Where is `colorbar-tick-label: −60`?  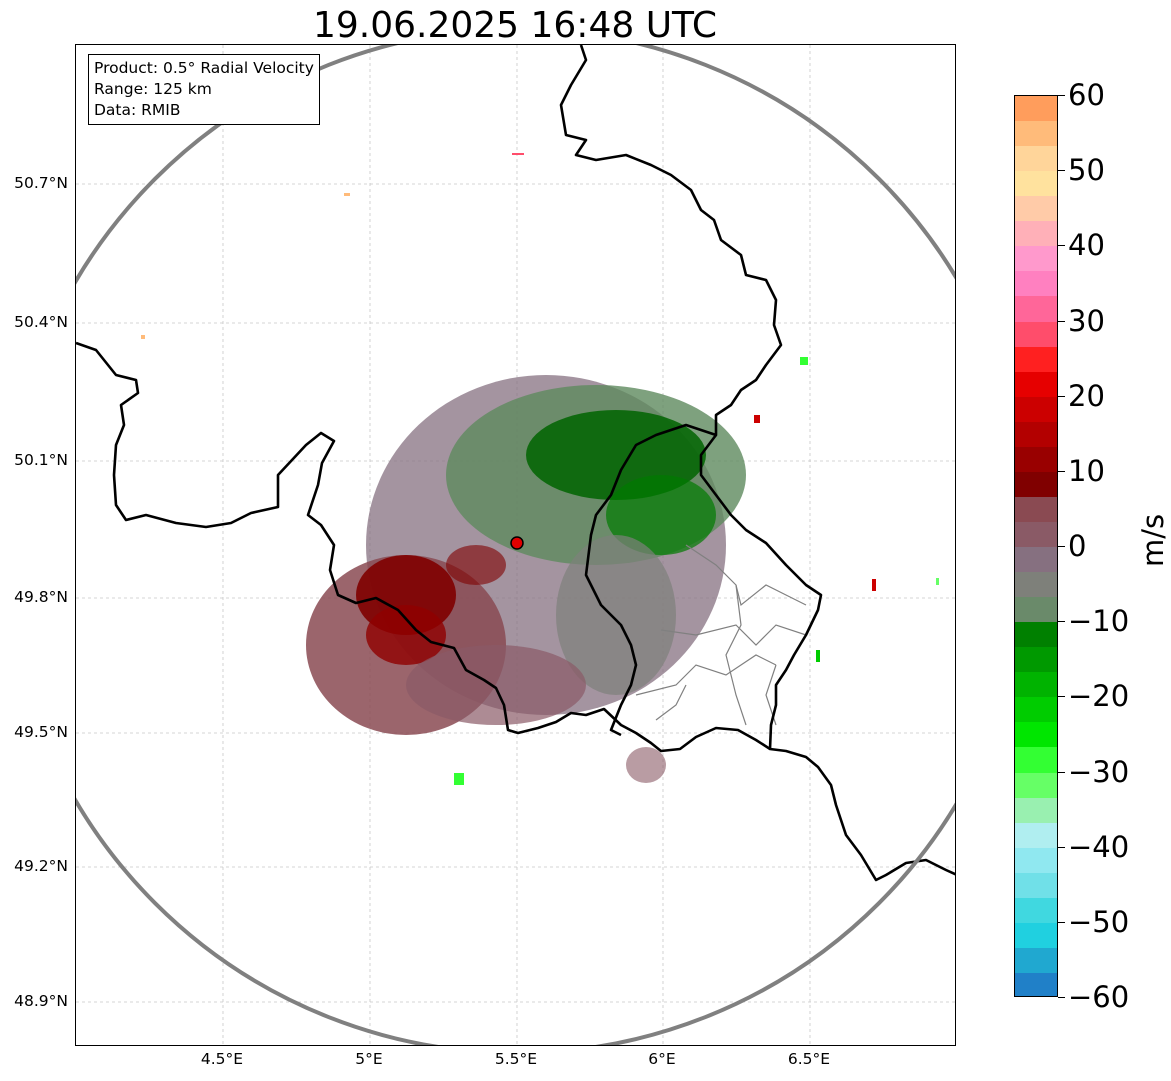 colorbar-tick-label: −60 is located at coordinates (1099, 997).